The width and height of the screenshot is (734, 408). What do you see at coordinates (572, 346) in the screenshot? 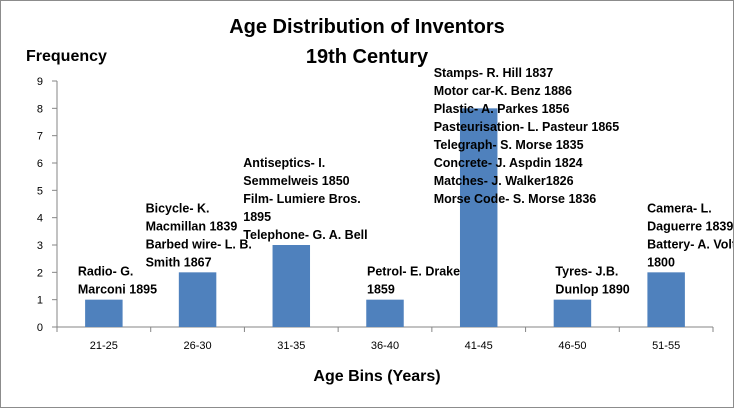
I see `x-tick-label: 46-50` at bounding box center [572, 346].